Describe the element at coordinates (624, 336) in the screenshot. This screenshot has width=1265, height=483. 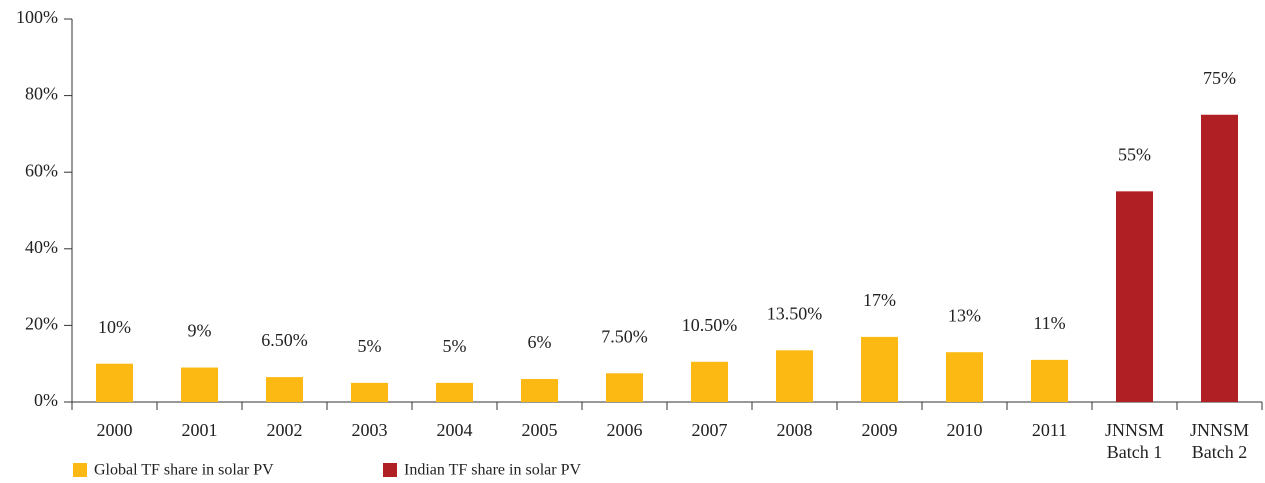
I see `value-label: 7.50%` at that location.